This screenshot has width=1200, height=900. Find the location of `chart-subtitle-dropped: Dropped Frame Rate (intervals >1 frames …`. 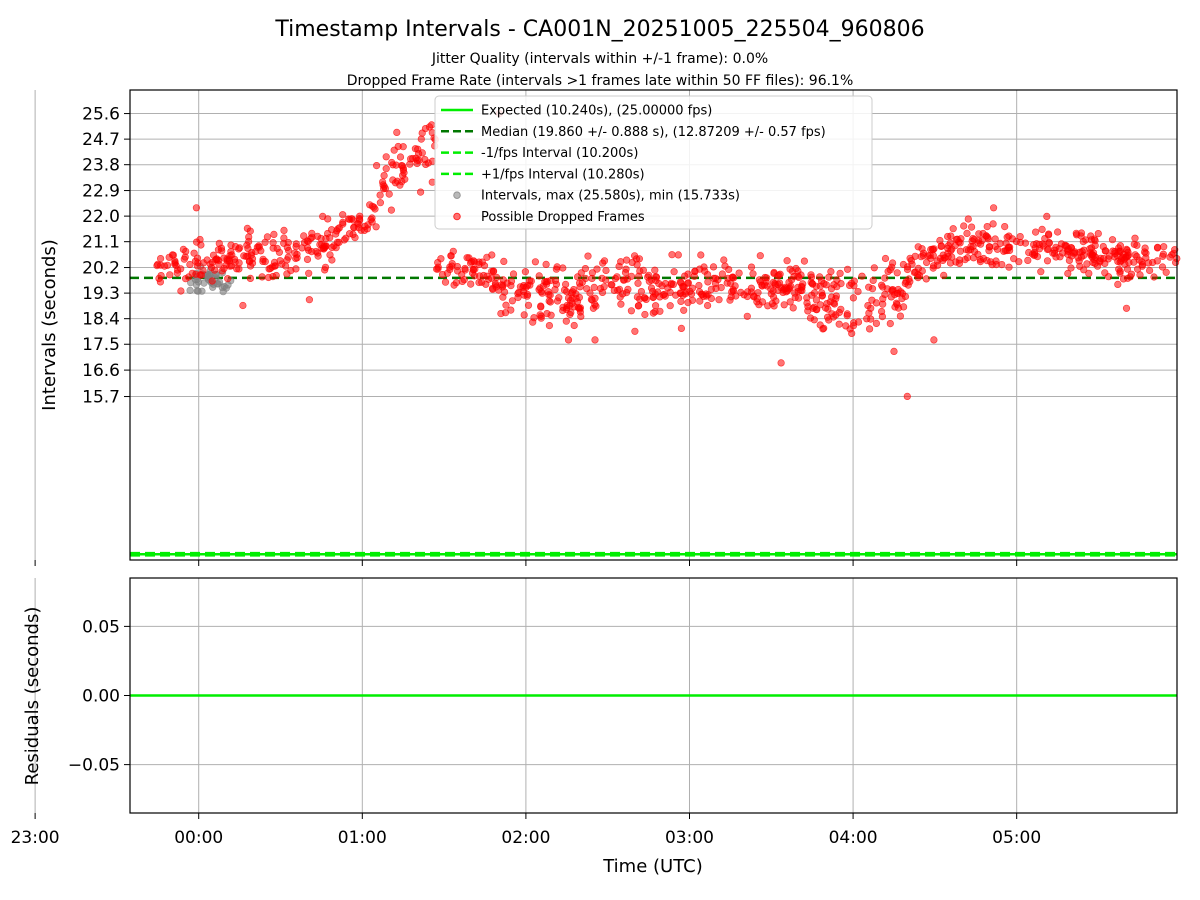

chart-subtitle-dropped: Dropped Frame Rate (intervals >1 frames … is located at coordinates (600, 81).